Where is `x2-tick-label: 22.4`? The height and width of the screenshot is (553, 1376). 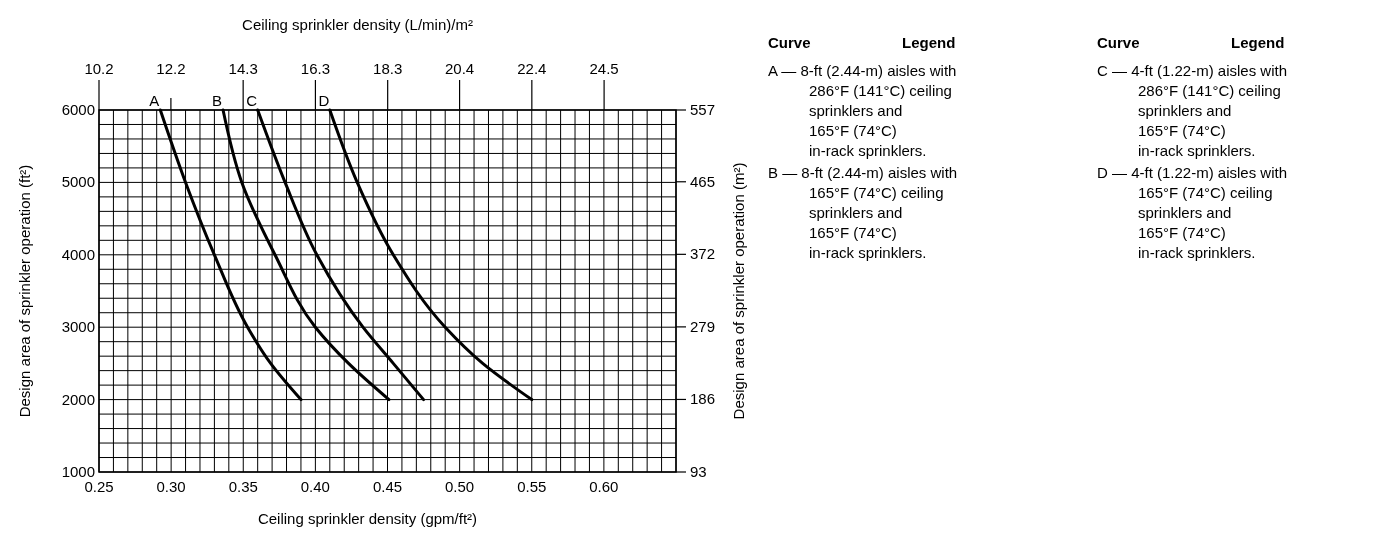 x2-tick-label: 22.4 is located at coordinates (532, 68).